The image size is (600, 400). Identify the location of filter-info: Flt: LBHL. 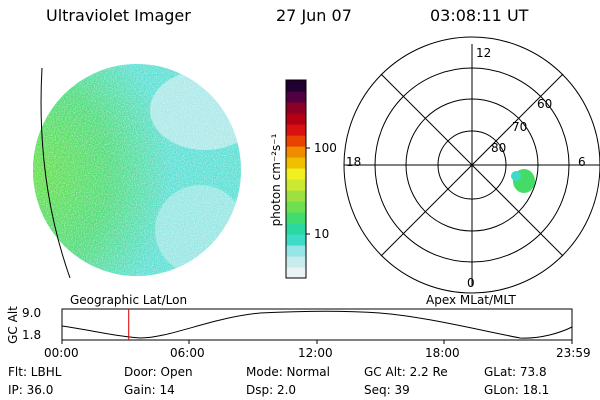
(35, 372).